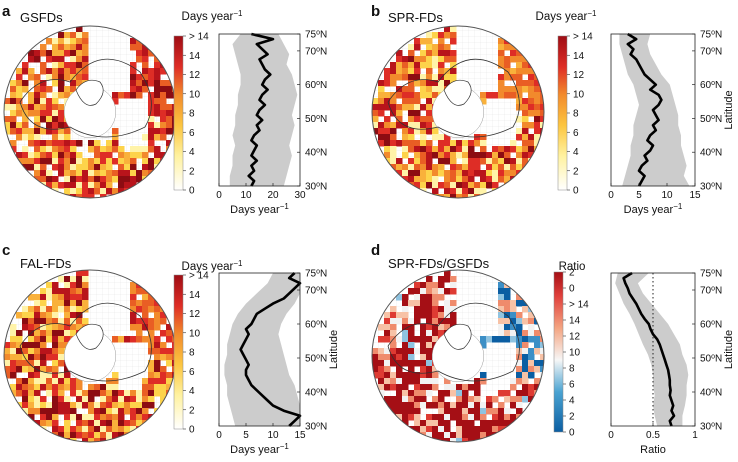 The width and height of the screenshot is (738, 462). I want to click on map-title: FAL-FDs, so click(46, 263).